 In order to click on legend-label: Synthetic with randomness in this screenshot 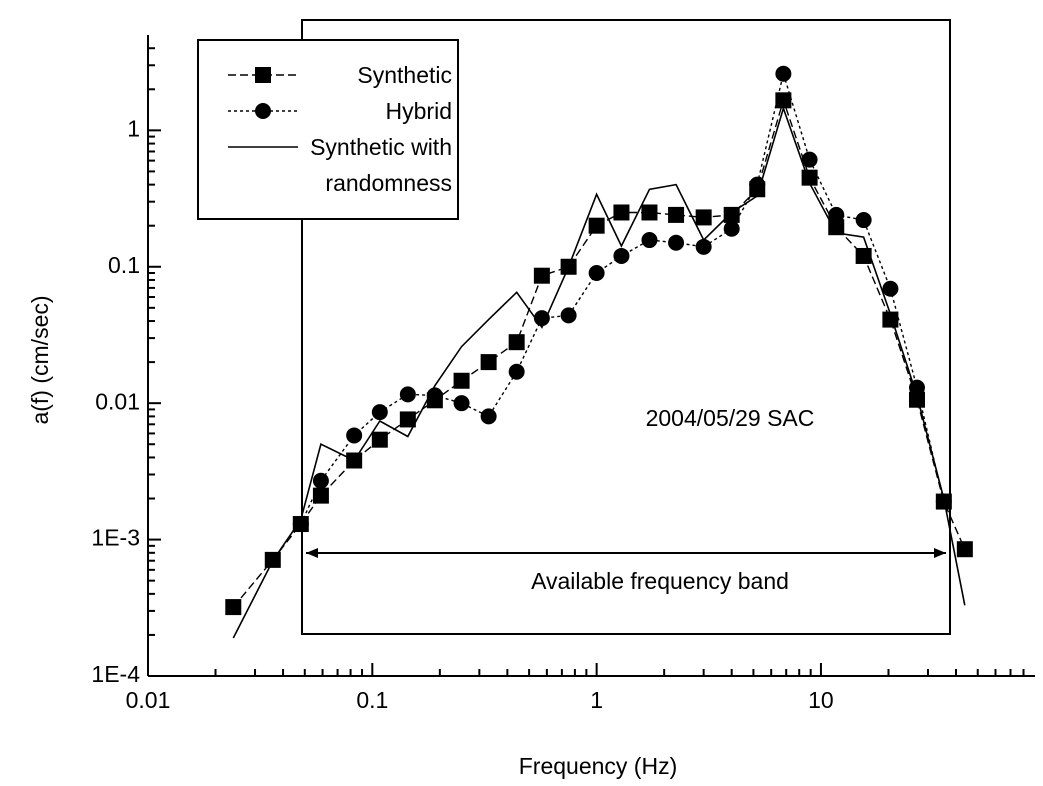, I will do `click(381, 165)`.